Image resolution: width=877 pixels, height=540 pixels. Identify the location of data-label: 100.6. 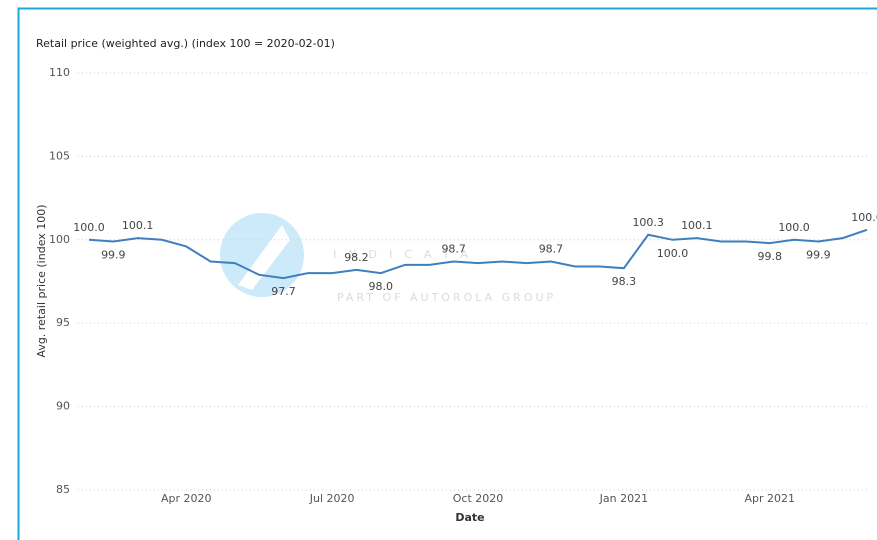
(864, 217).